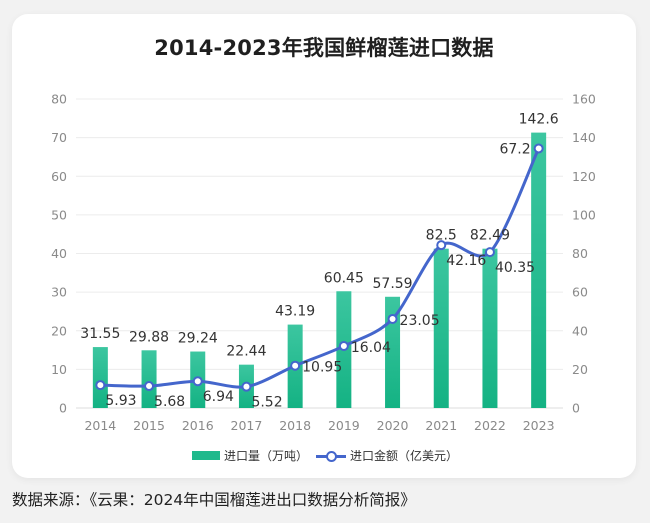 This screenshot has width=650, height=523. Describe the element at coordinates (584, 99) in the screenshot. I see `right-axis-tick-label: 160` at that location.